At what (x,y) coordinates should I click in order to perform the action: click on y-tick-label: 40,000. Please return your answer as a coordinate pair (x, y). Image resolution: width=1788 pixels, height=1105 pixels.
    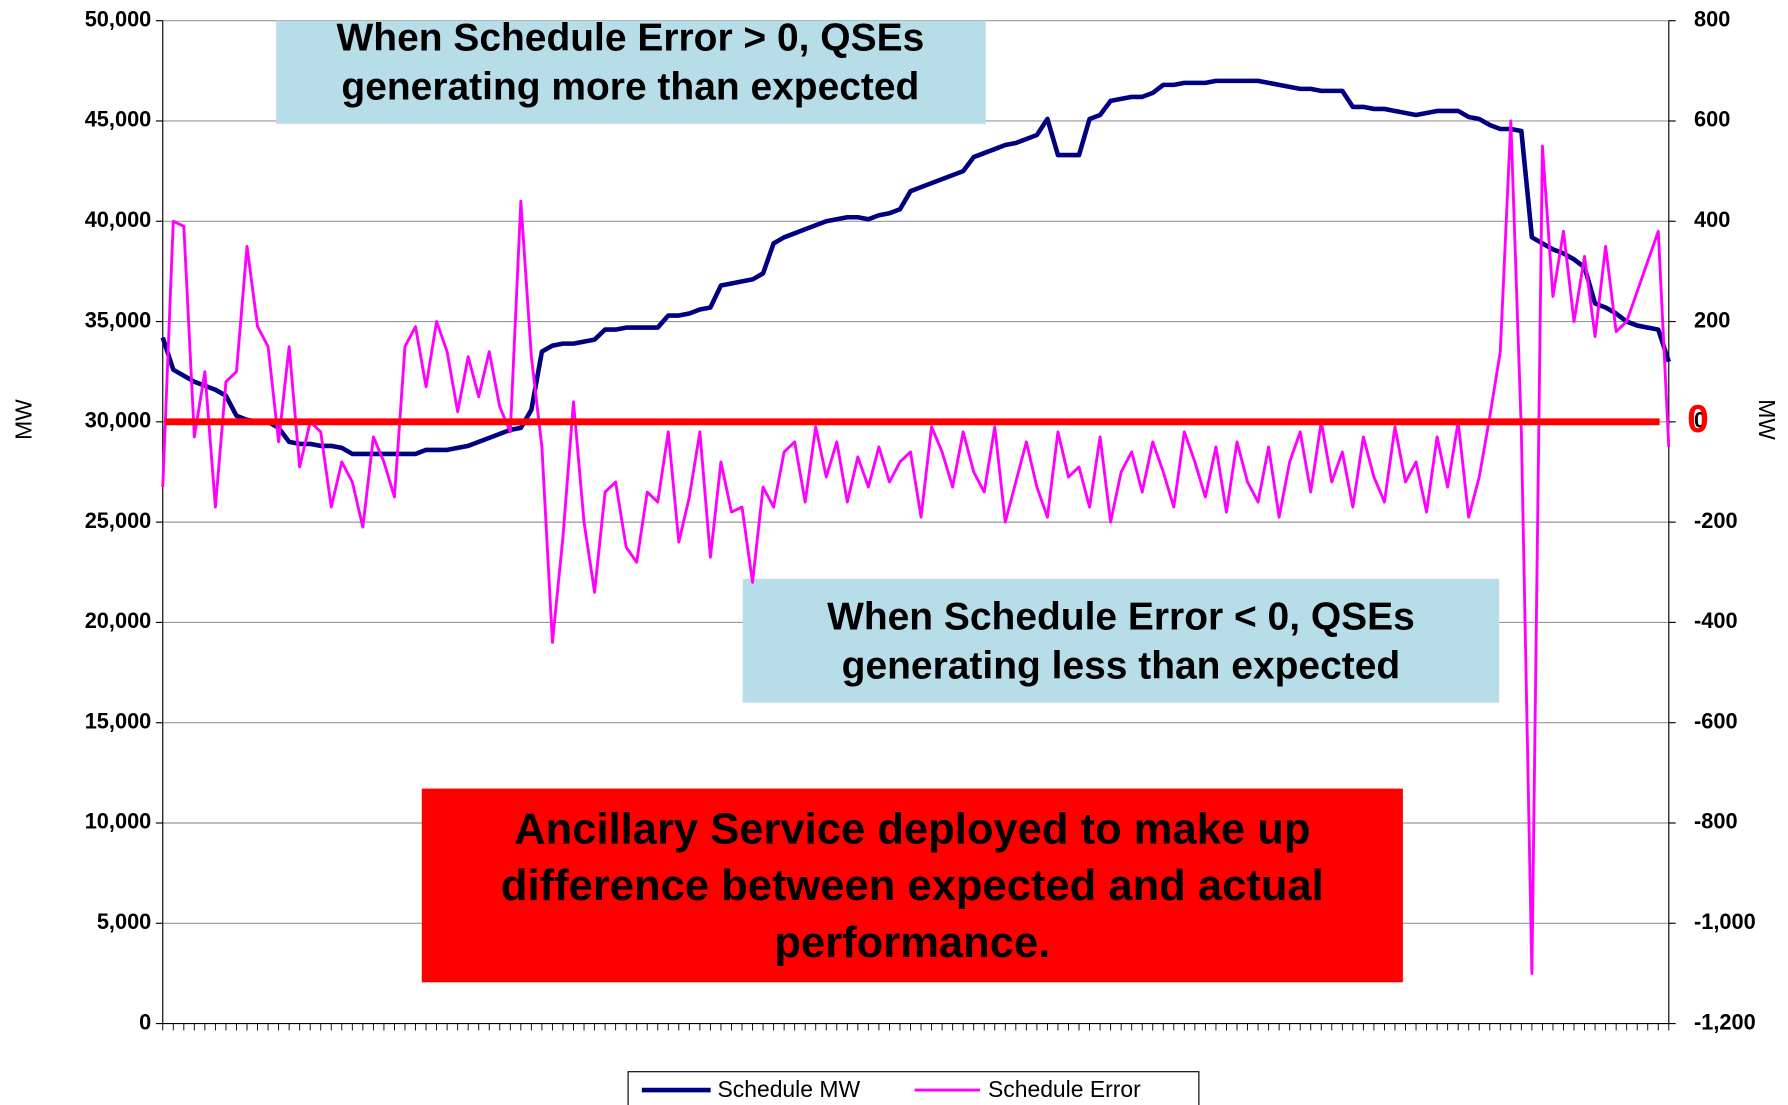
    Looking at the image, I should click on (118, 219).